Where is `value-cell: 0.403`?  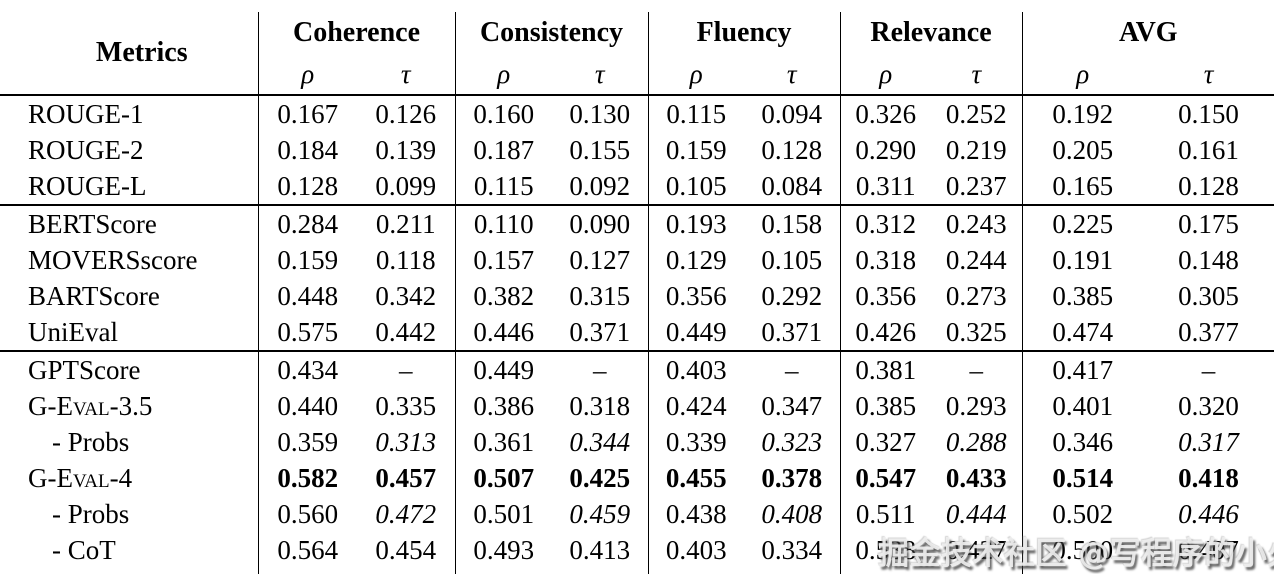
value-cell: 0.403 is located at coordinates (695, 550).